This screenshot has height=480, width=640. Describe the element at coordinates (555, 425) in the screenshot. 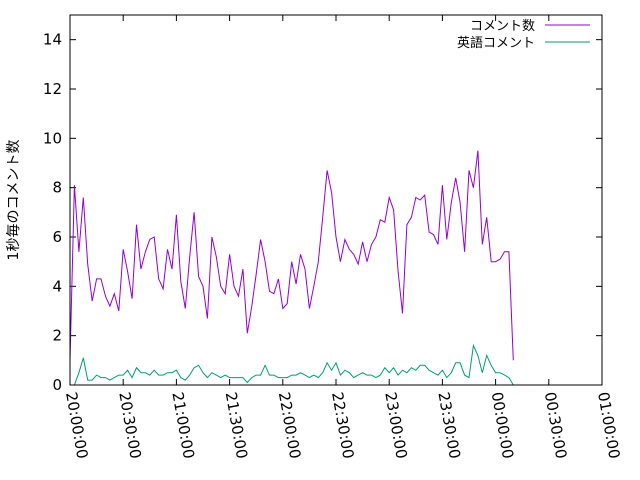

I see `x-tick-label: 00:30:00` at that location.